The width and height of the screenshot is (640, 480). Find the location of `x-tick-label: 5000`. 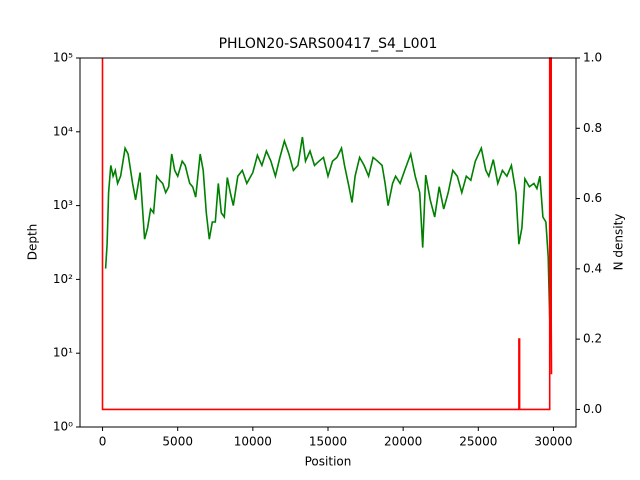

x-tick-label: 5000 is located at coordinates (177, 442).